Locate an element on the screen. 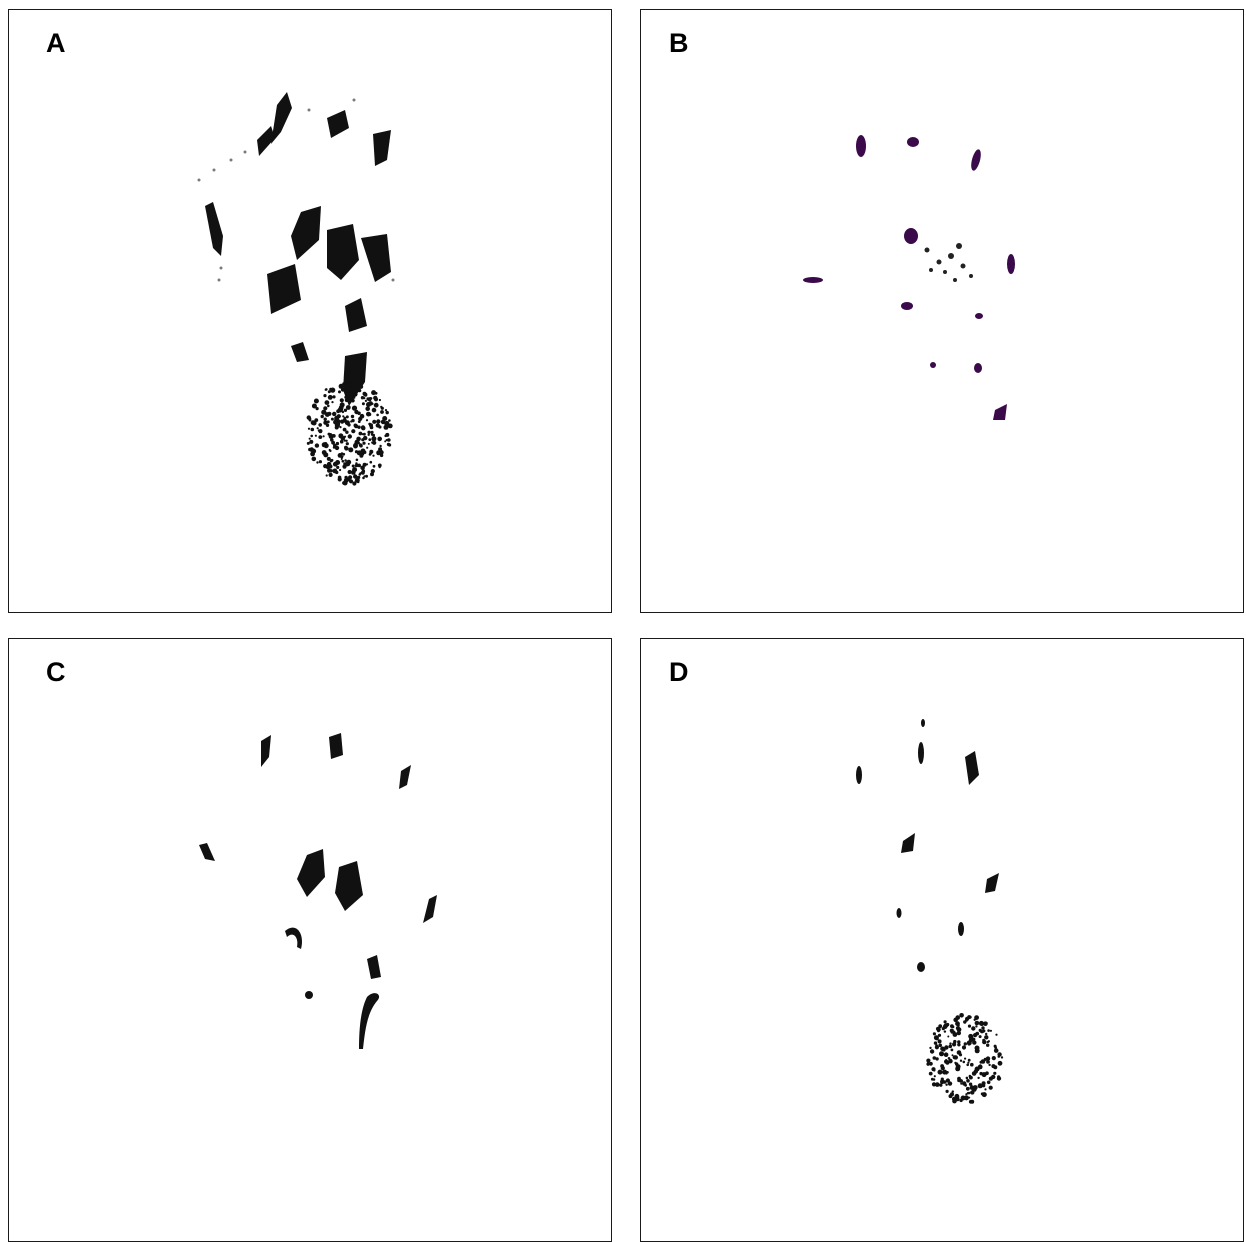 The width and height of the screenshot is (1246, 1242). footprint-image-d is located at coordinates (930, 911).